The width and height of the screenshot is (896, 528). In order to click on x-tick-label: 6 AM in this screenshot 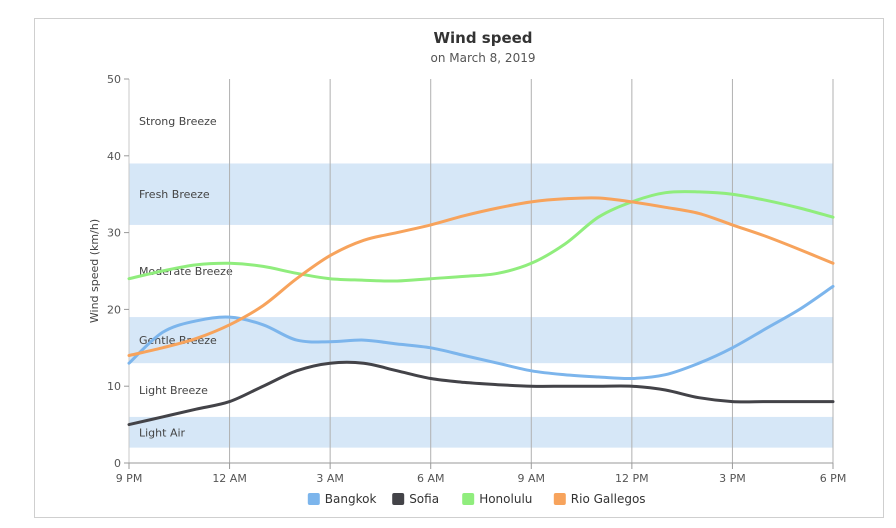, I will do `click(431, 478)`.